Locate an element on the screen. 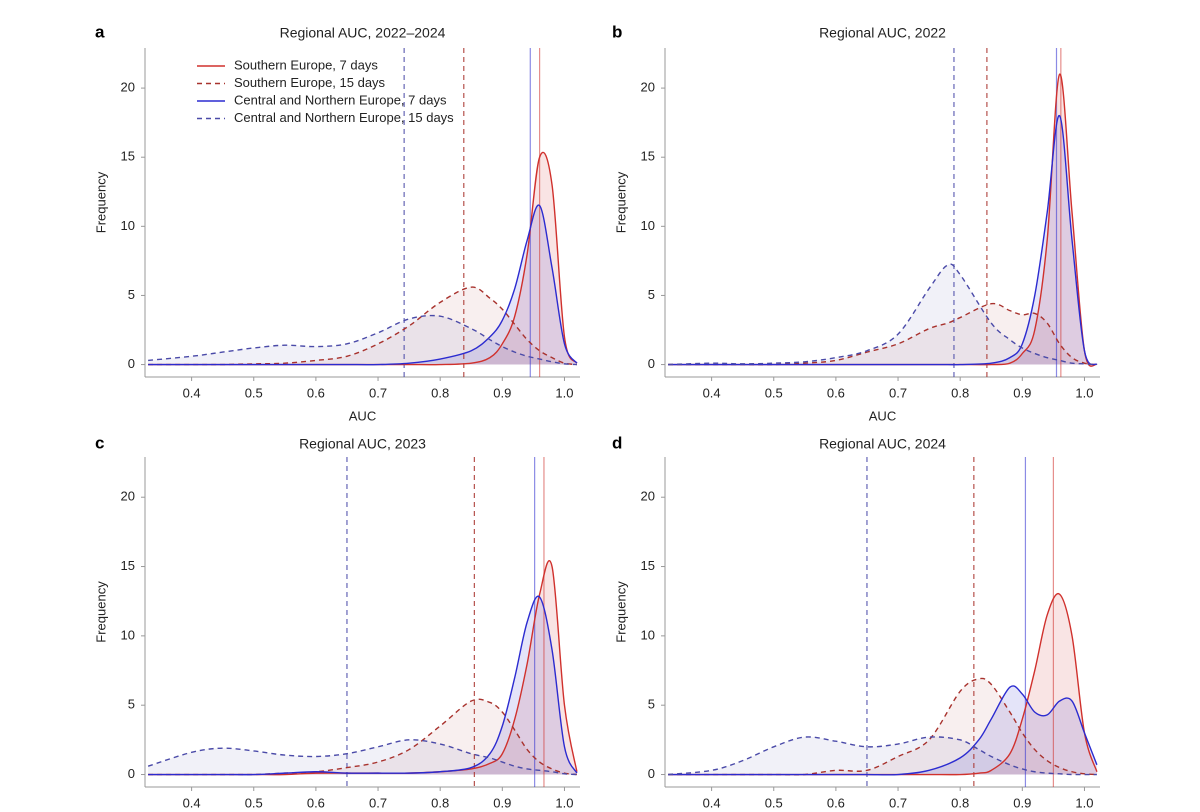 The height and width of the screenshot is (812, 1200). chart-title: Regional AUC, 2022–2024 is located at coordinates (363, 33).